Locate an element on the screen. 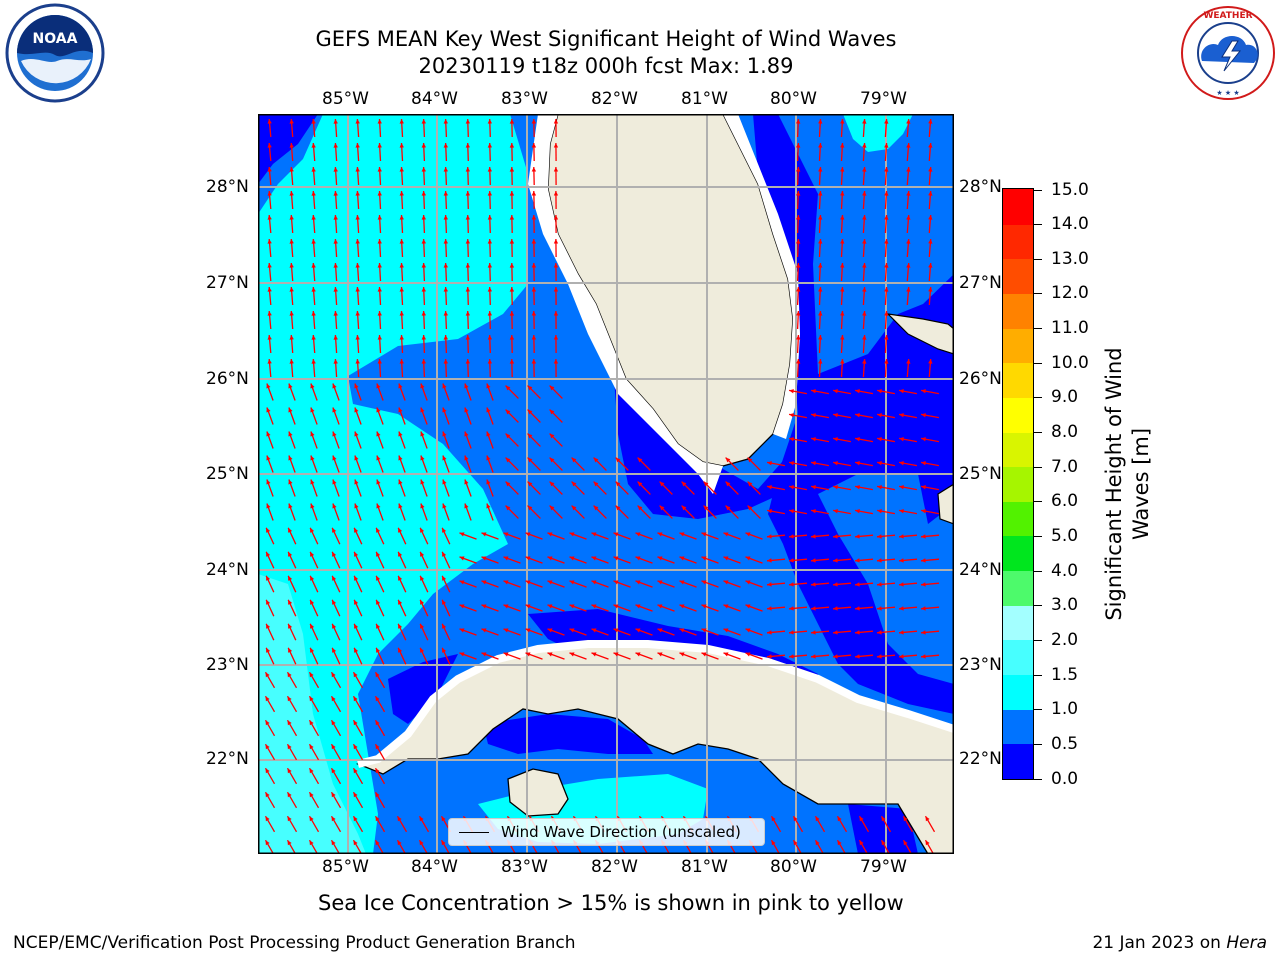 Image resolution: width=1280 pixels, height=960 pixels. credit-host: Hera is located at coordinates (1246, 943).